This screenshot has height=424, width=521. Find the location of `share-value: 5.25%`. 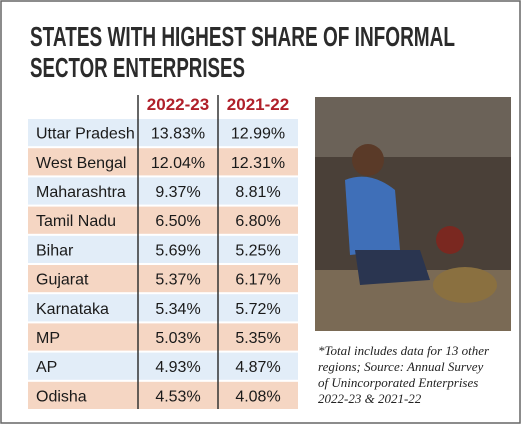

share-value: 5.25% is located at coordinates (257, 250).